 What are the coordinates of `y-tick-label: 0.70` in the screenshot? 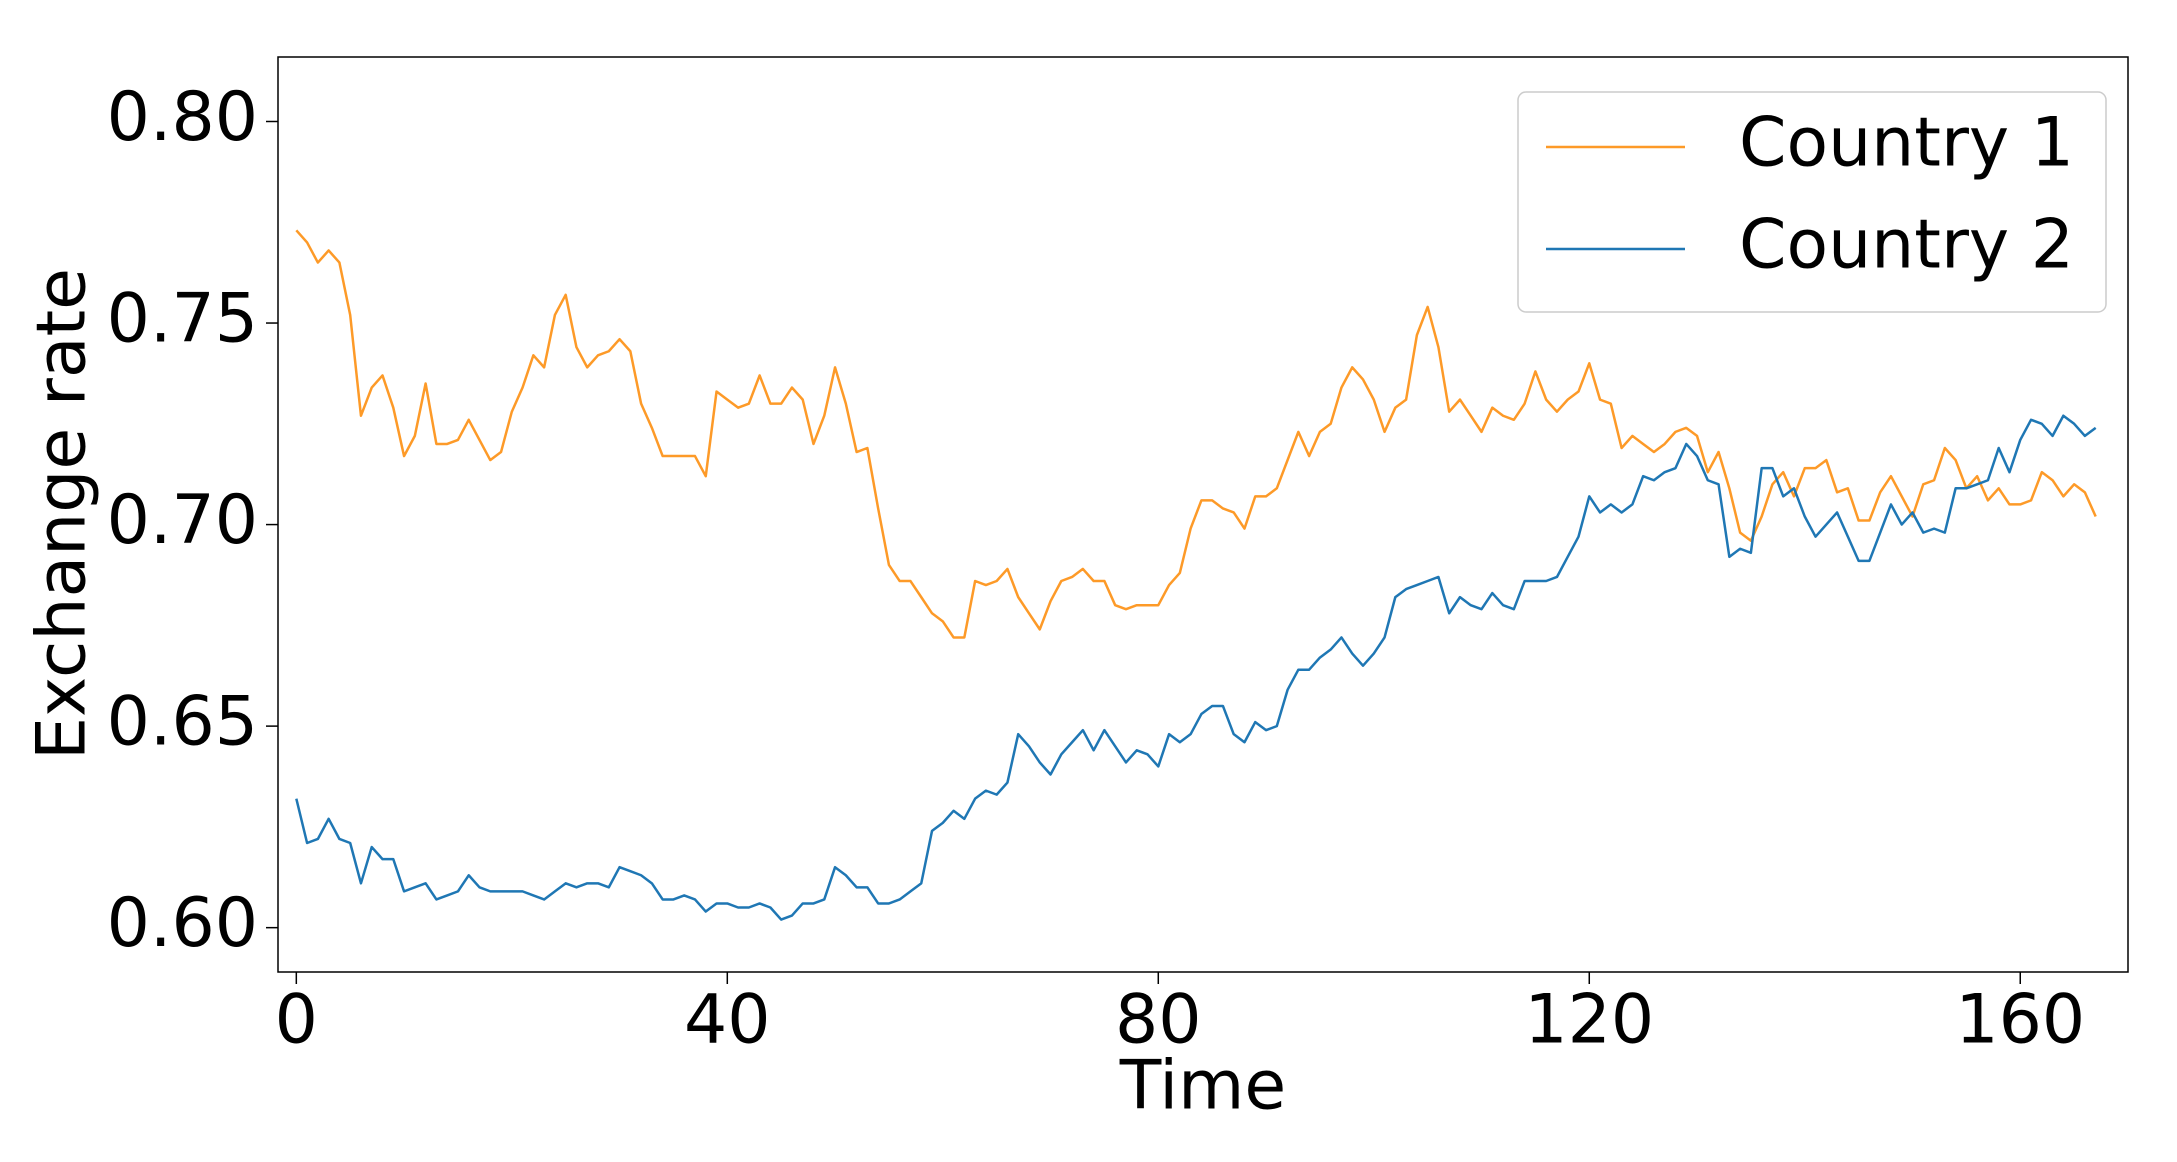 It's located at (182, 520).